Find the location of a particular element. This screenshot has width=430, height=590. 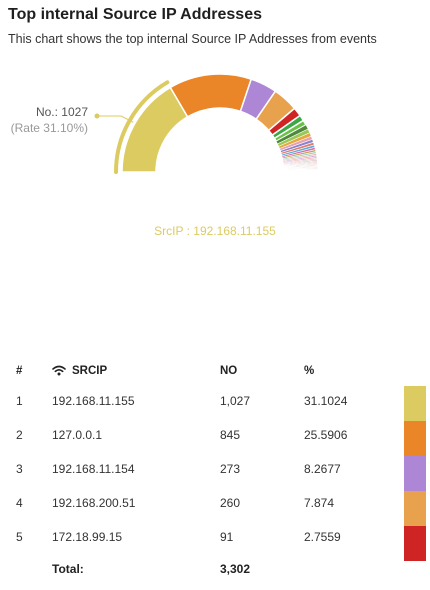

row-index: 5 is located at coordinates (19, 537).